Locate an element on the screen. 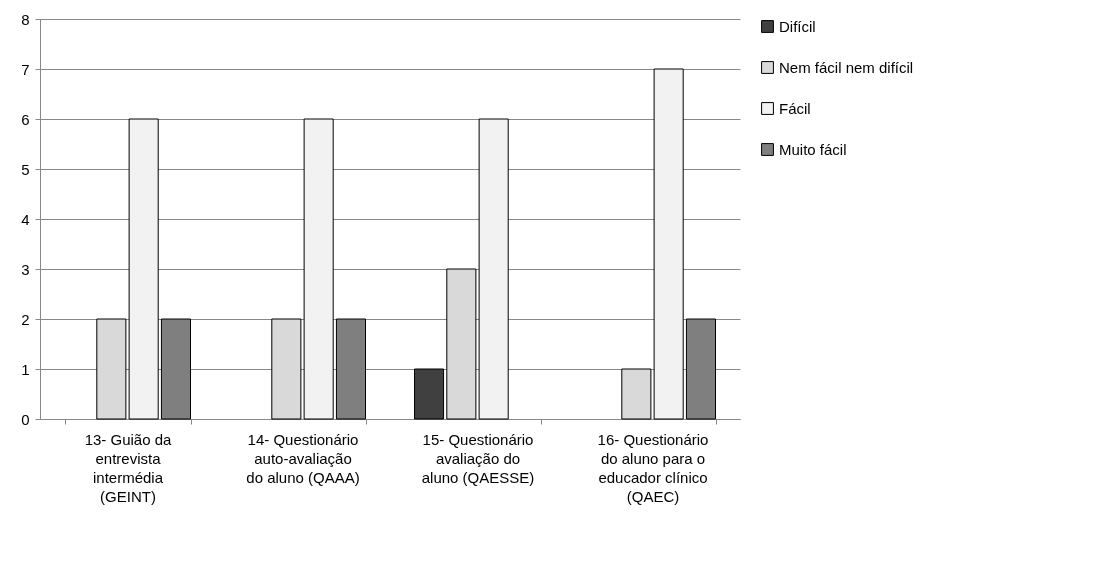 The height and width of the screenshot is (579, 1105). legend-label: Muito fácil is located at coordinates (813, 149).